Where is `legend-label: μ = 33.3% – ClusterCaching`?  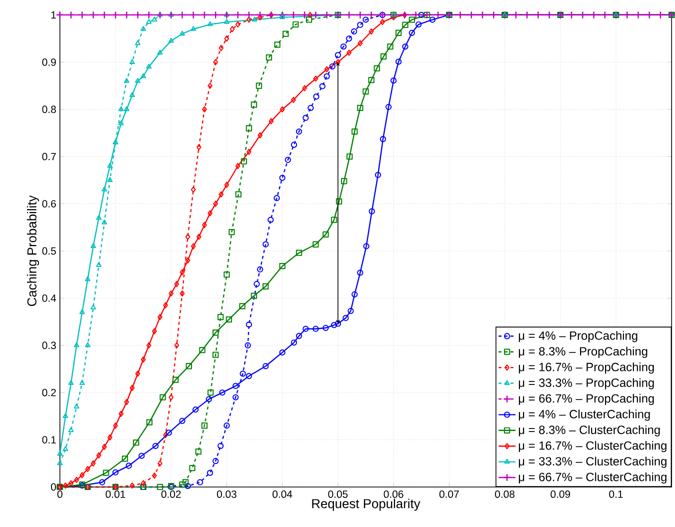 legend-label: μ = 33.3% – ClusterCaching is located at coordinates (592, 462).